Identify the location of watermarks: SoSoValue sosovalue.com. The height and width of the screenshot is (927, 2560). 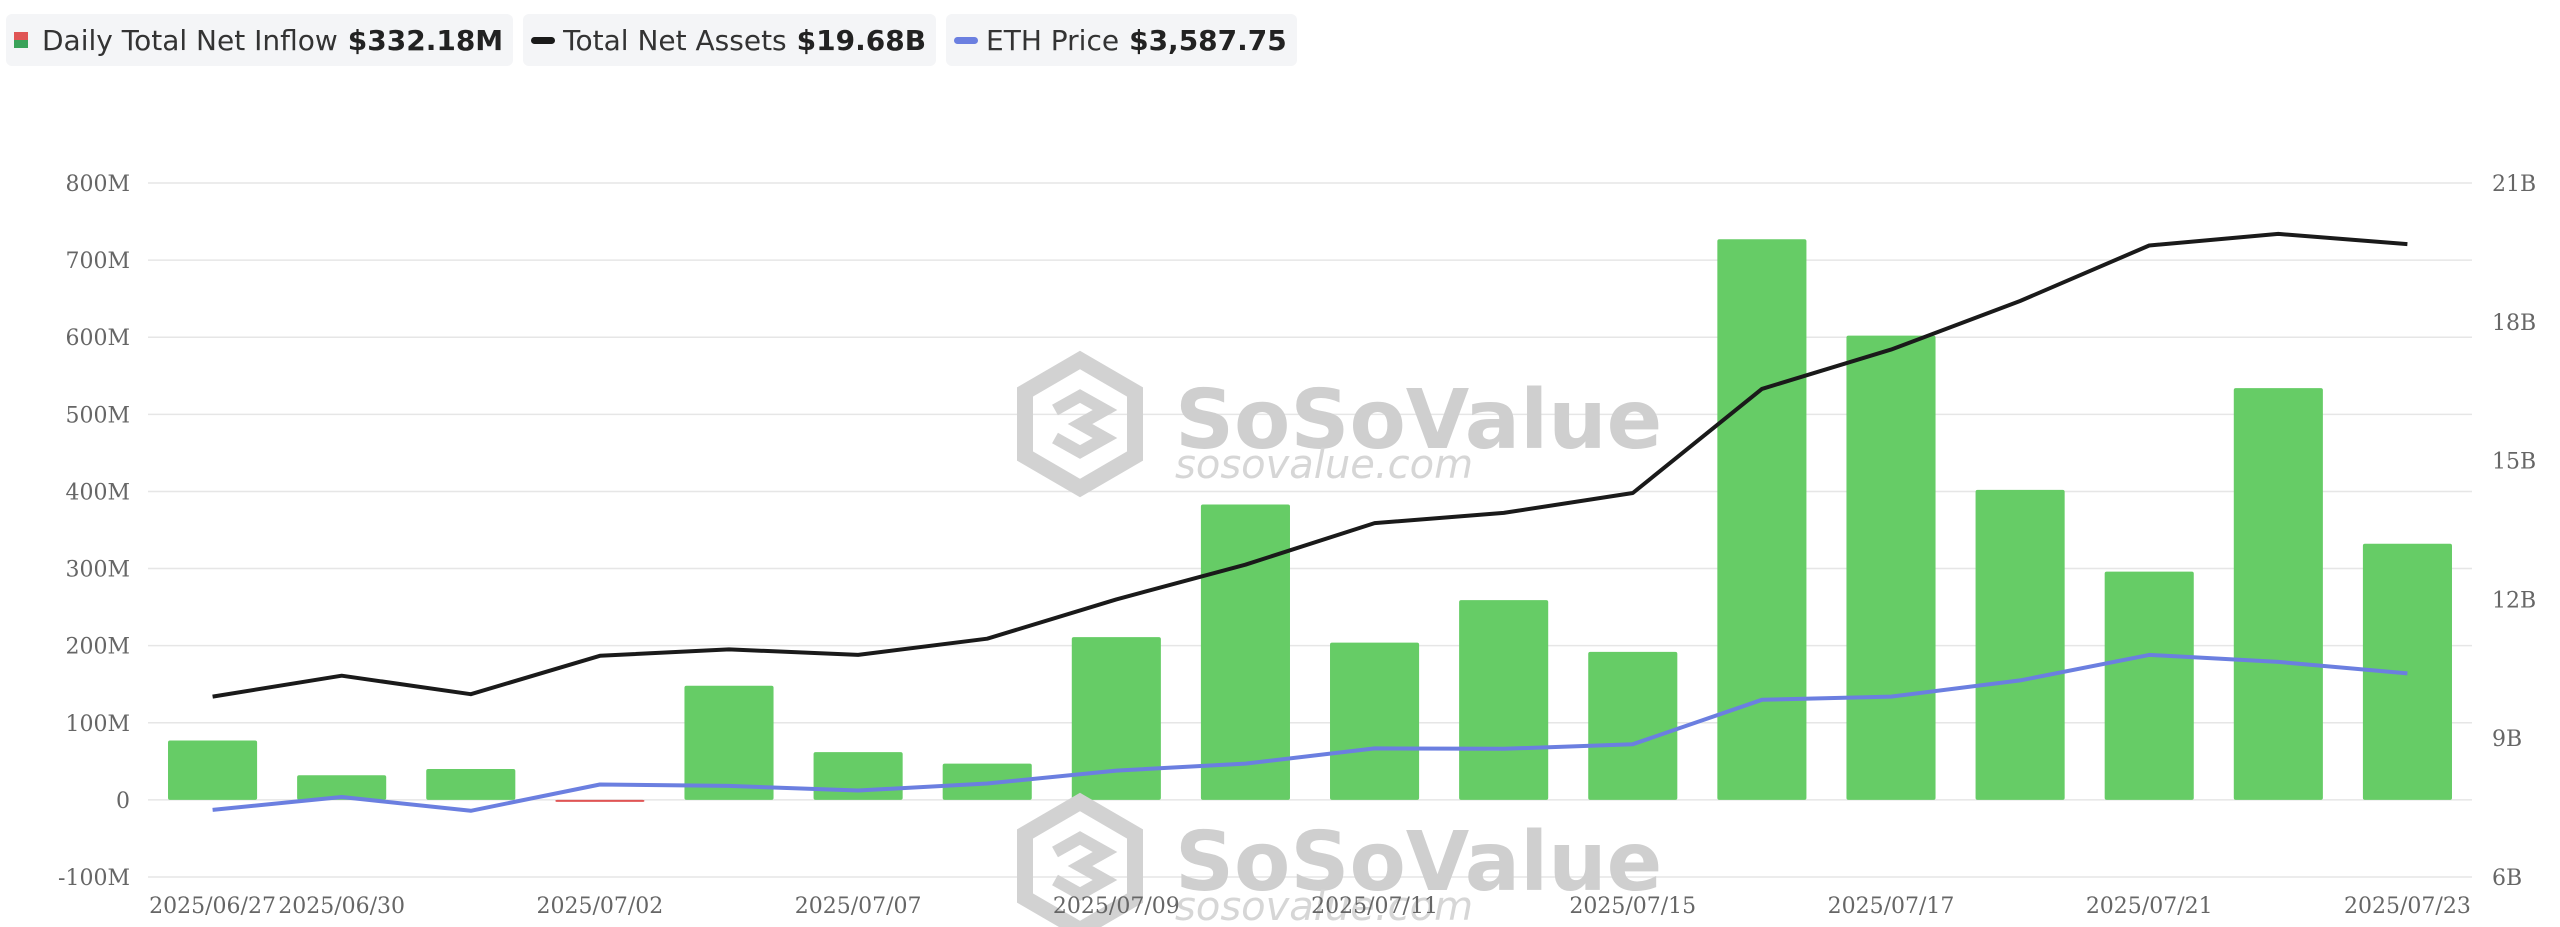
(1339, 424).